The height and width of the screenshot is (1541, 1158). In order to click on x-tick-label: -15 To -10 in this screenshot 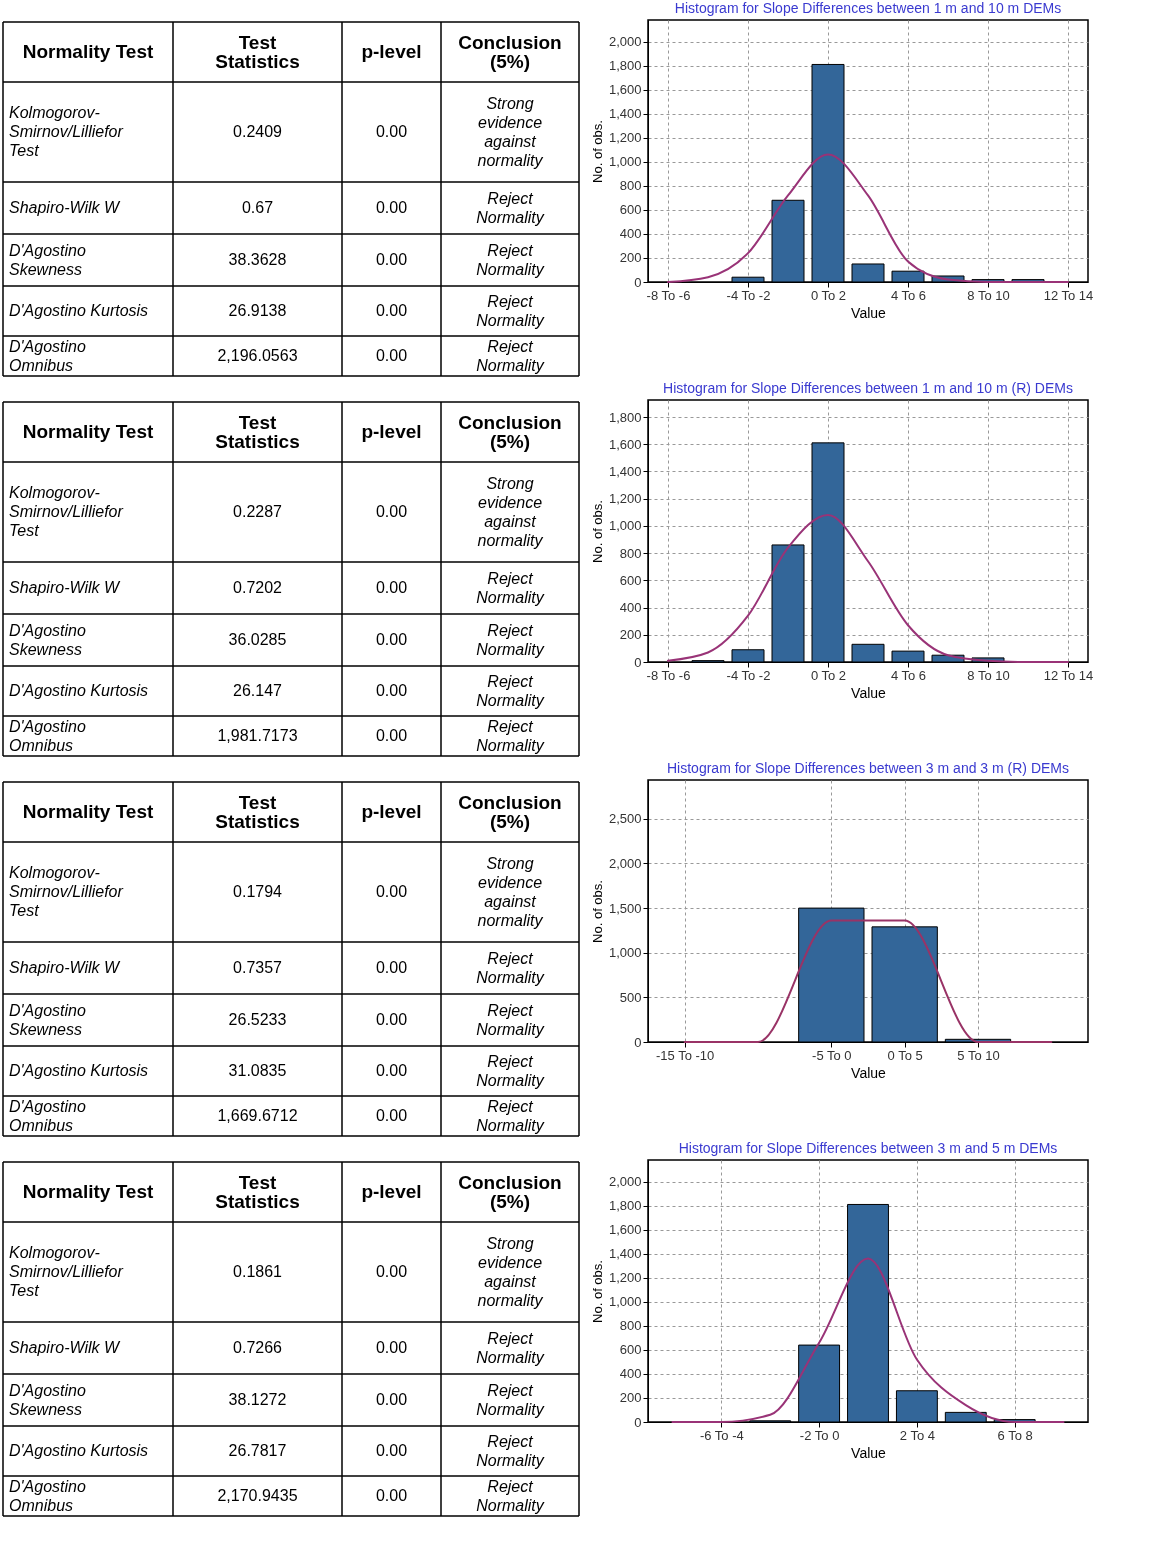, I will do `click(685, 1055)`.